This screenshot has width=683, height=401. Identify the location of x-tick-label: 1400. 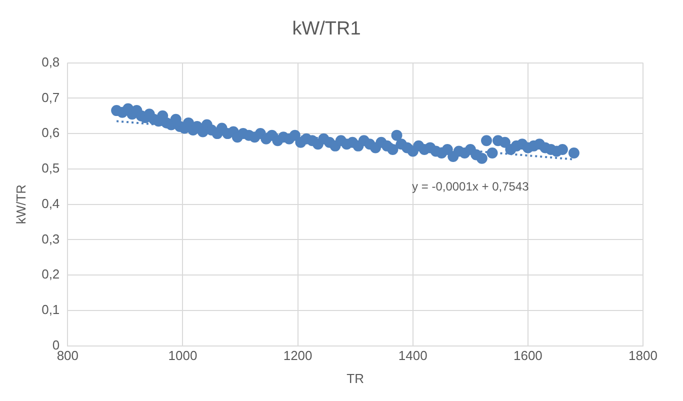
(413, 356).